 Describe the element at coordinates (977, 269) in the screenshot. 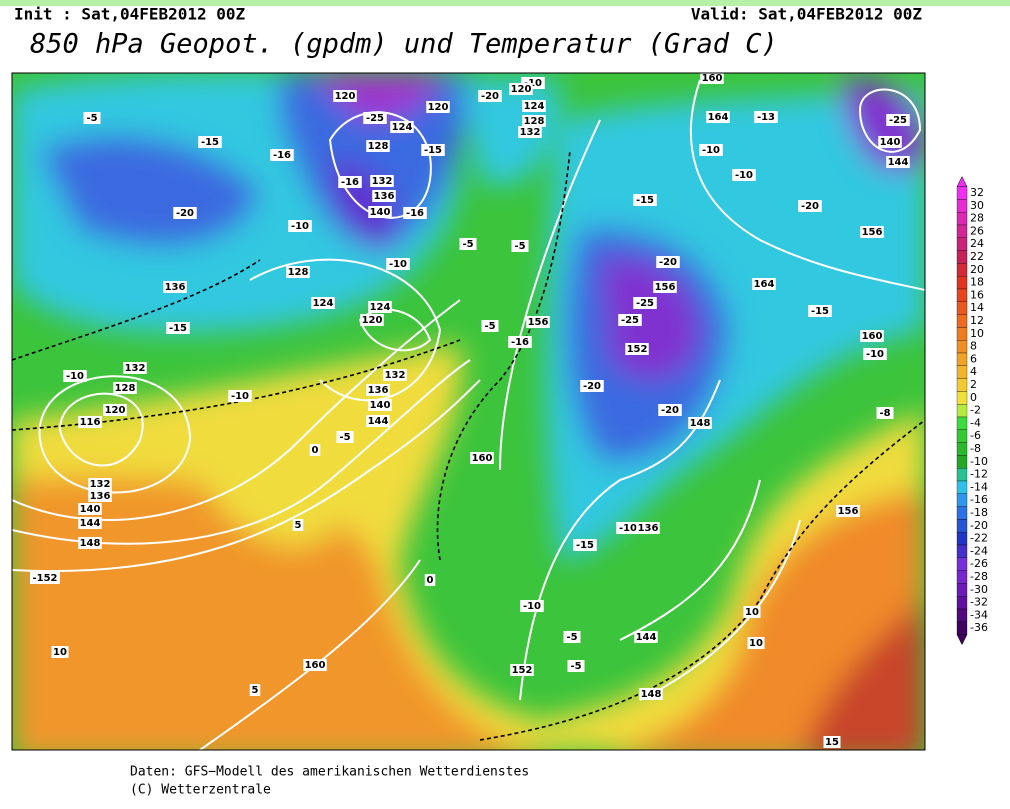

I see `colorbar-label: 20` at that location.